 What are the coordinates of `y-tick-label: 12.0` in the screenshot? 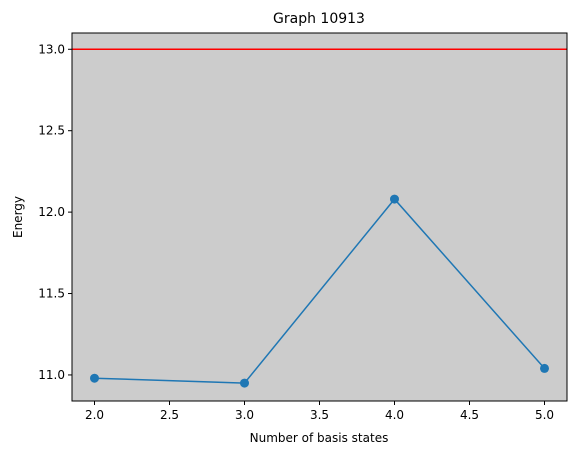 It's located at (51, 212).